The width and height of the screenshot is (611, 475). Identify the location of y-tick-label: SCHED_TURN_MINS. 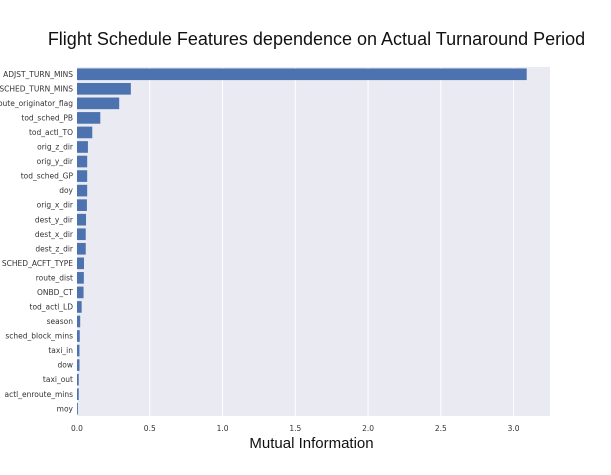
(36, 88).